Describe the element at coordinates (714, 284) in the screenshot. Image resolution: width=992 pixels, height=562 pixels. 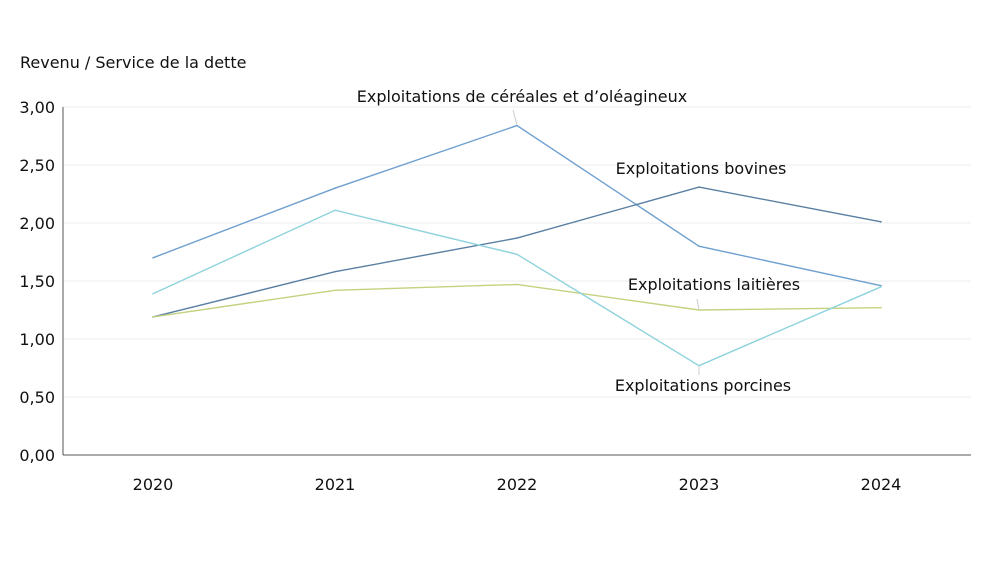
I see `series-label: Exploitations laitières` at that location.